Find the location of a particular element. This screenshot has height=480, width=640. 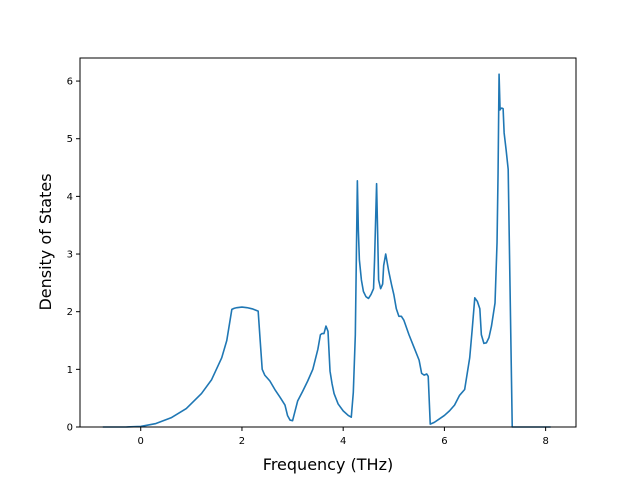

y-tick-label: 6 is located at coordinates (70, 82).